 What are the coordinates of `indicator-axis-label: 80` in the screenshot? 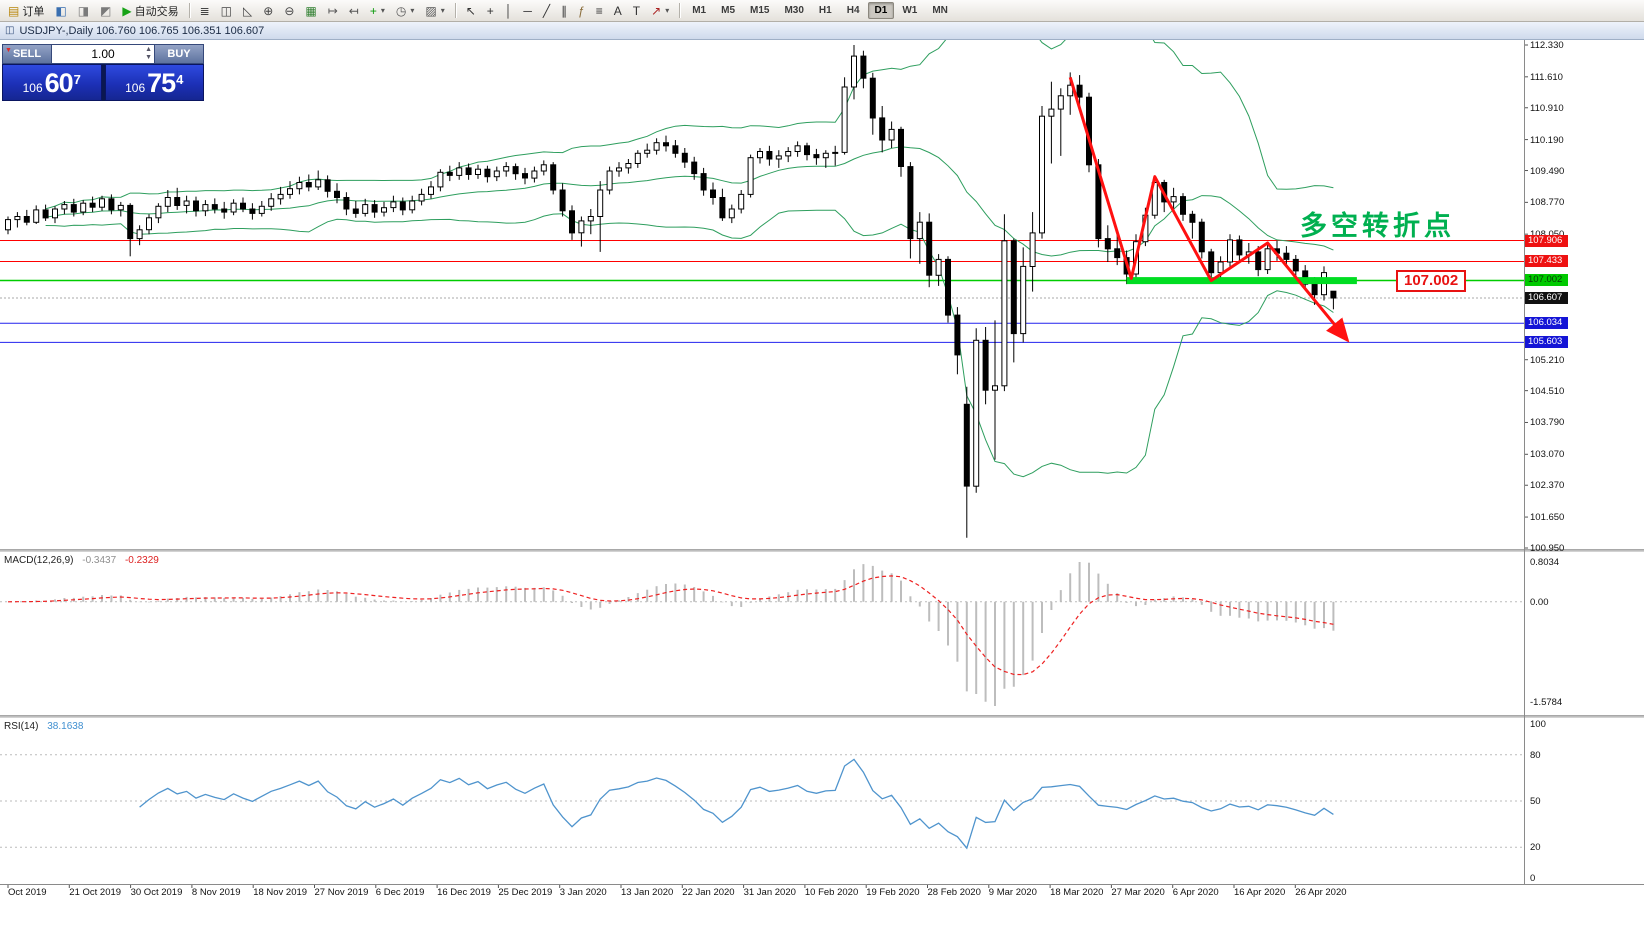 It's located at (1535, 755).